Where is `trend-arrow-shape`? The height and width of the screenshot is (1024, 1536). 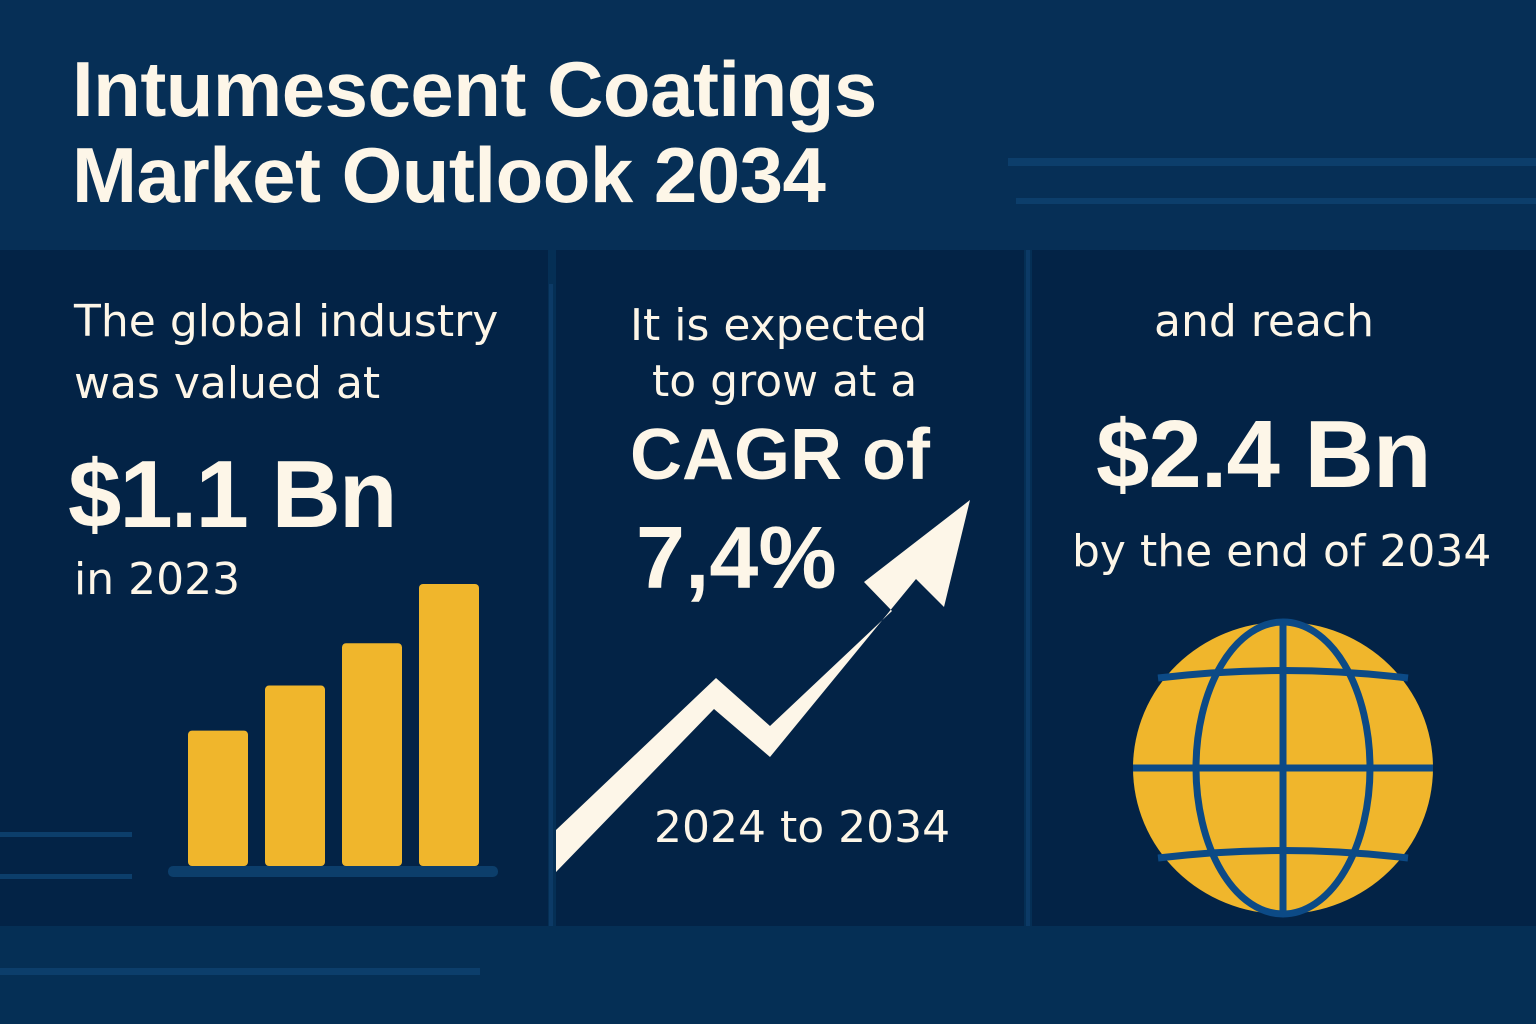 trend-arrow-shape is located at coordinates (763, 686).